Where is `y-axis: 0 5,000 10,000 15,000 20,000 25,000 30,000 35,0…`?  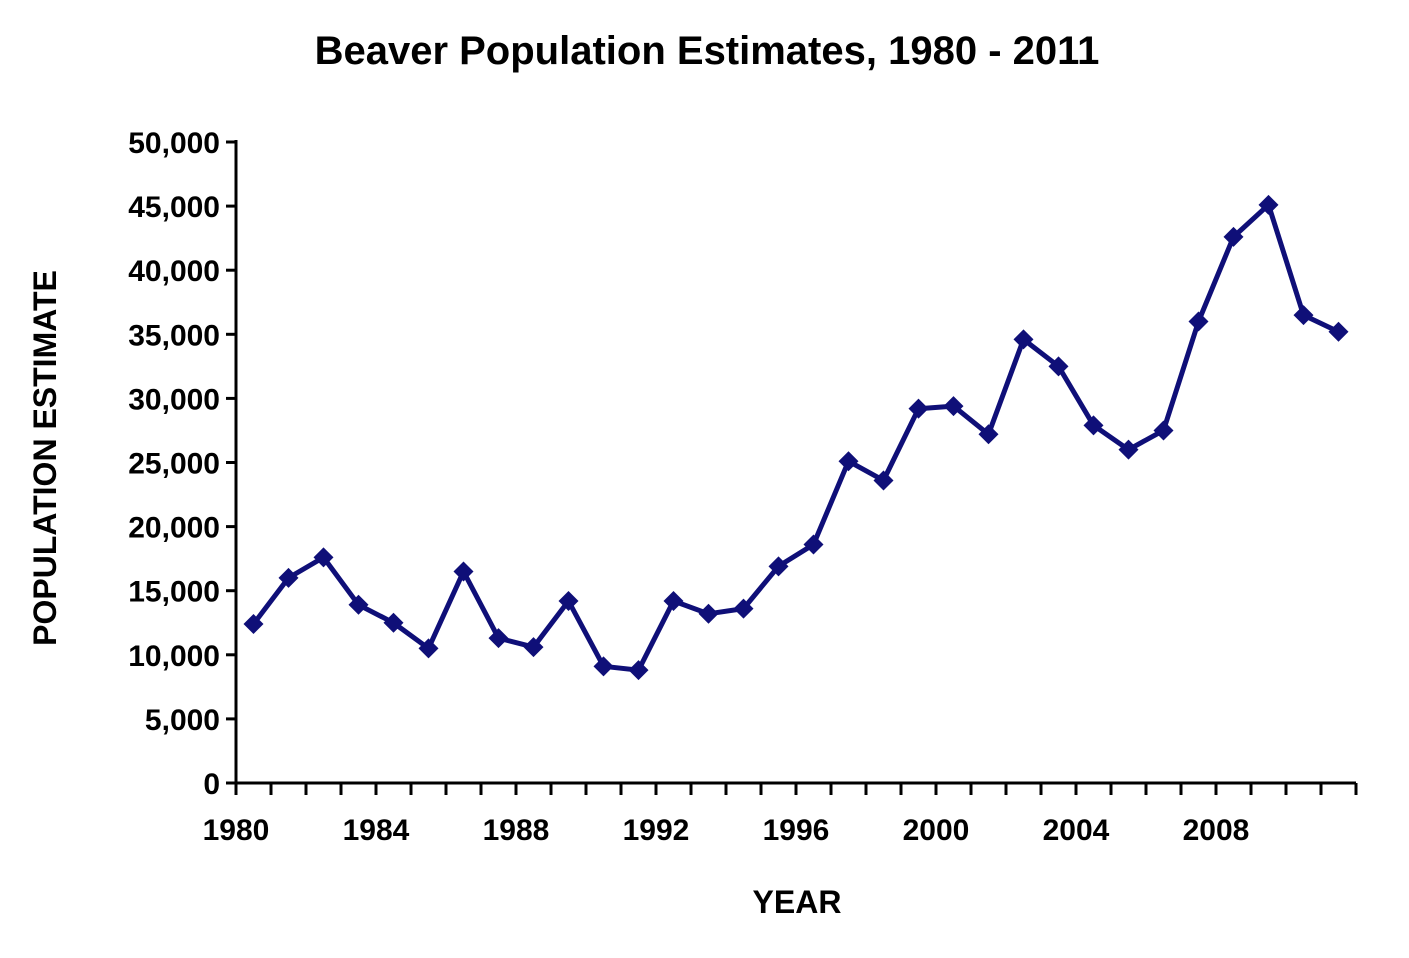 y-axis: 0 5,000 10,000 15,000 20,000 25,000 30,000 35,0… is located at coordinates (183, 464).